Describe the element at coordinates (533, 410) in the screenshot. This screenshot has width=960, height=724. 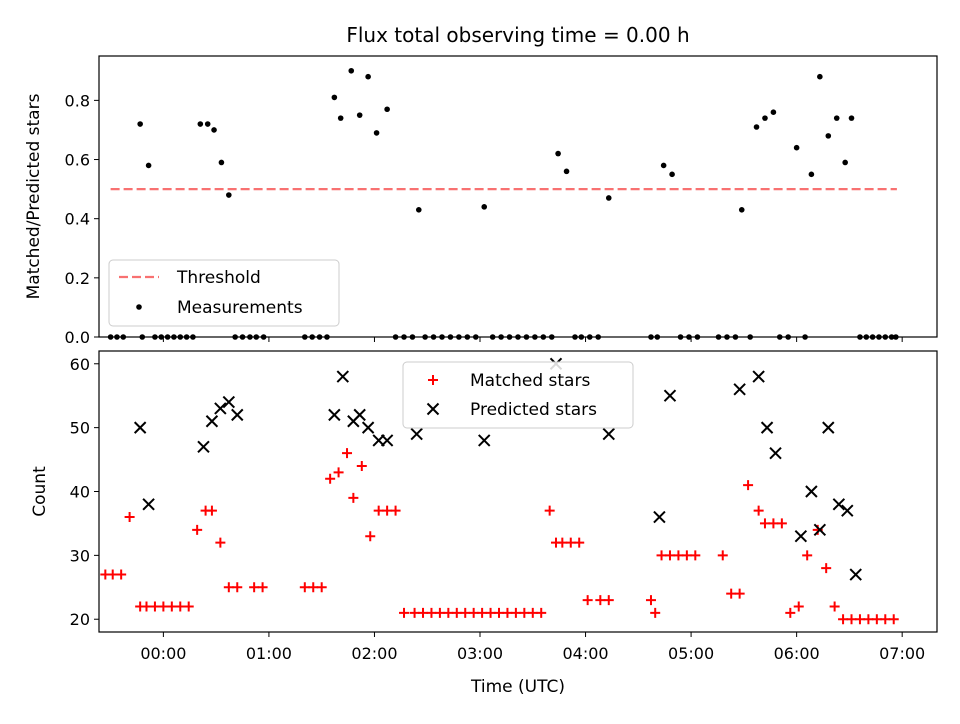
I see `legend-predicted-label: Predicted stars` at that location.